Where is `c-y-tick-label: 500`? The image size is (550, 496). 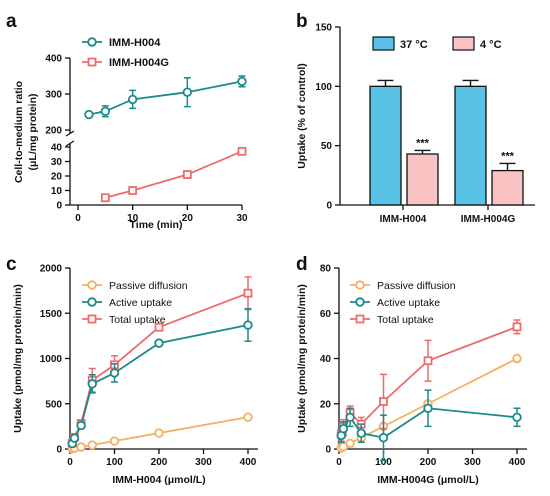
c-y-tick-label: 500 is located at coordinates (53, 404).